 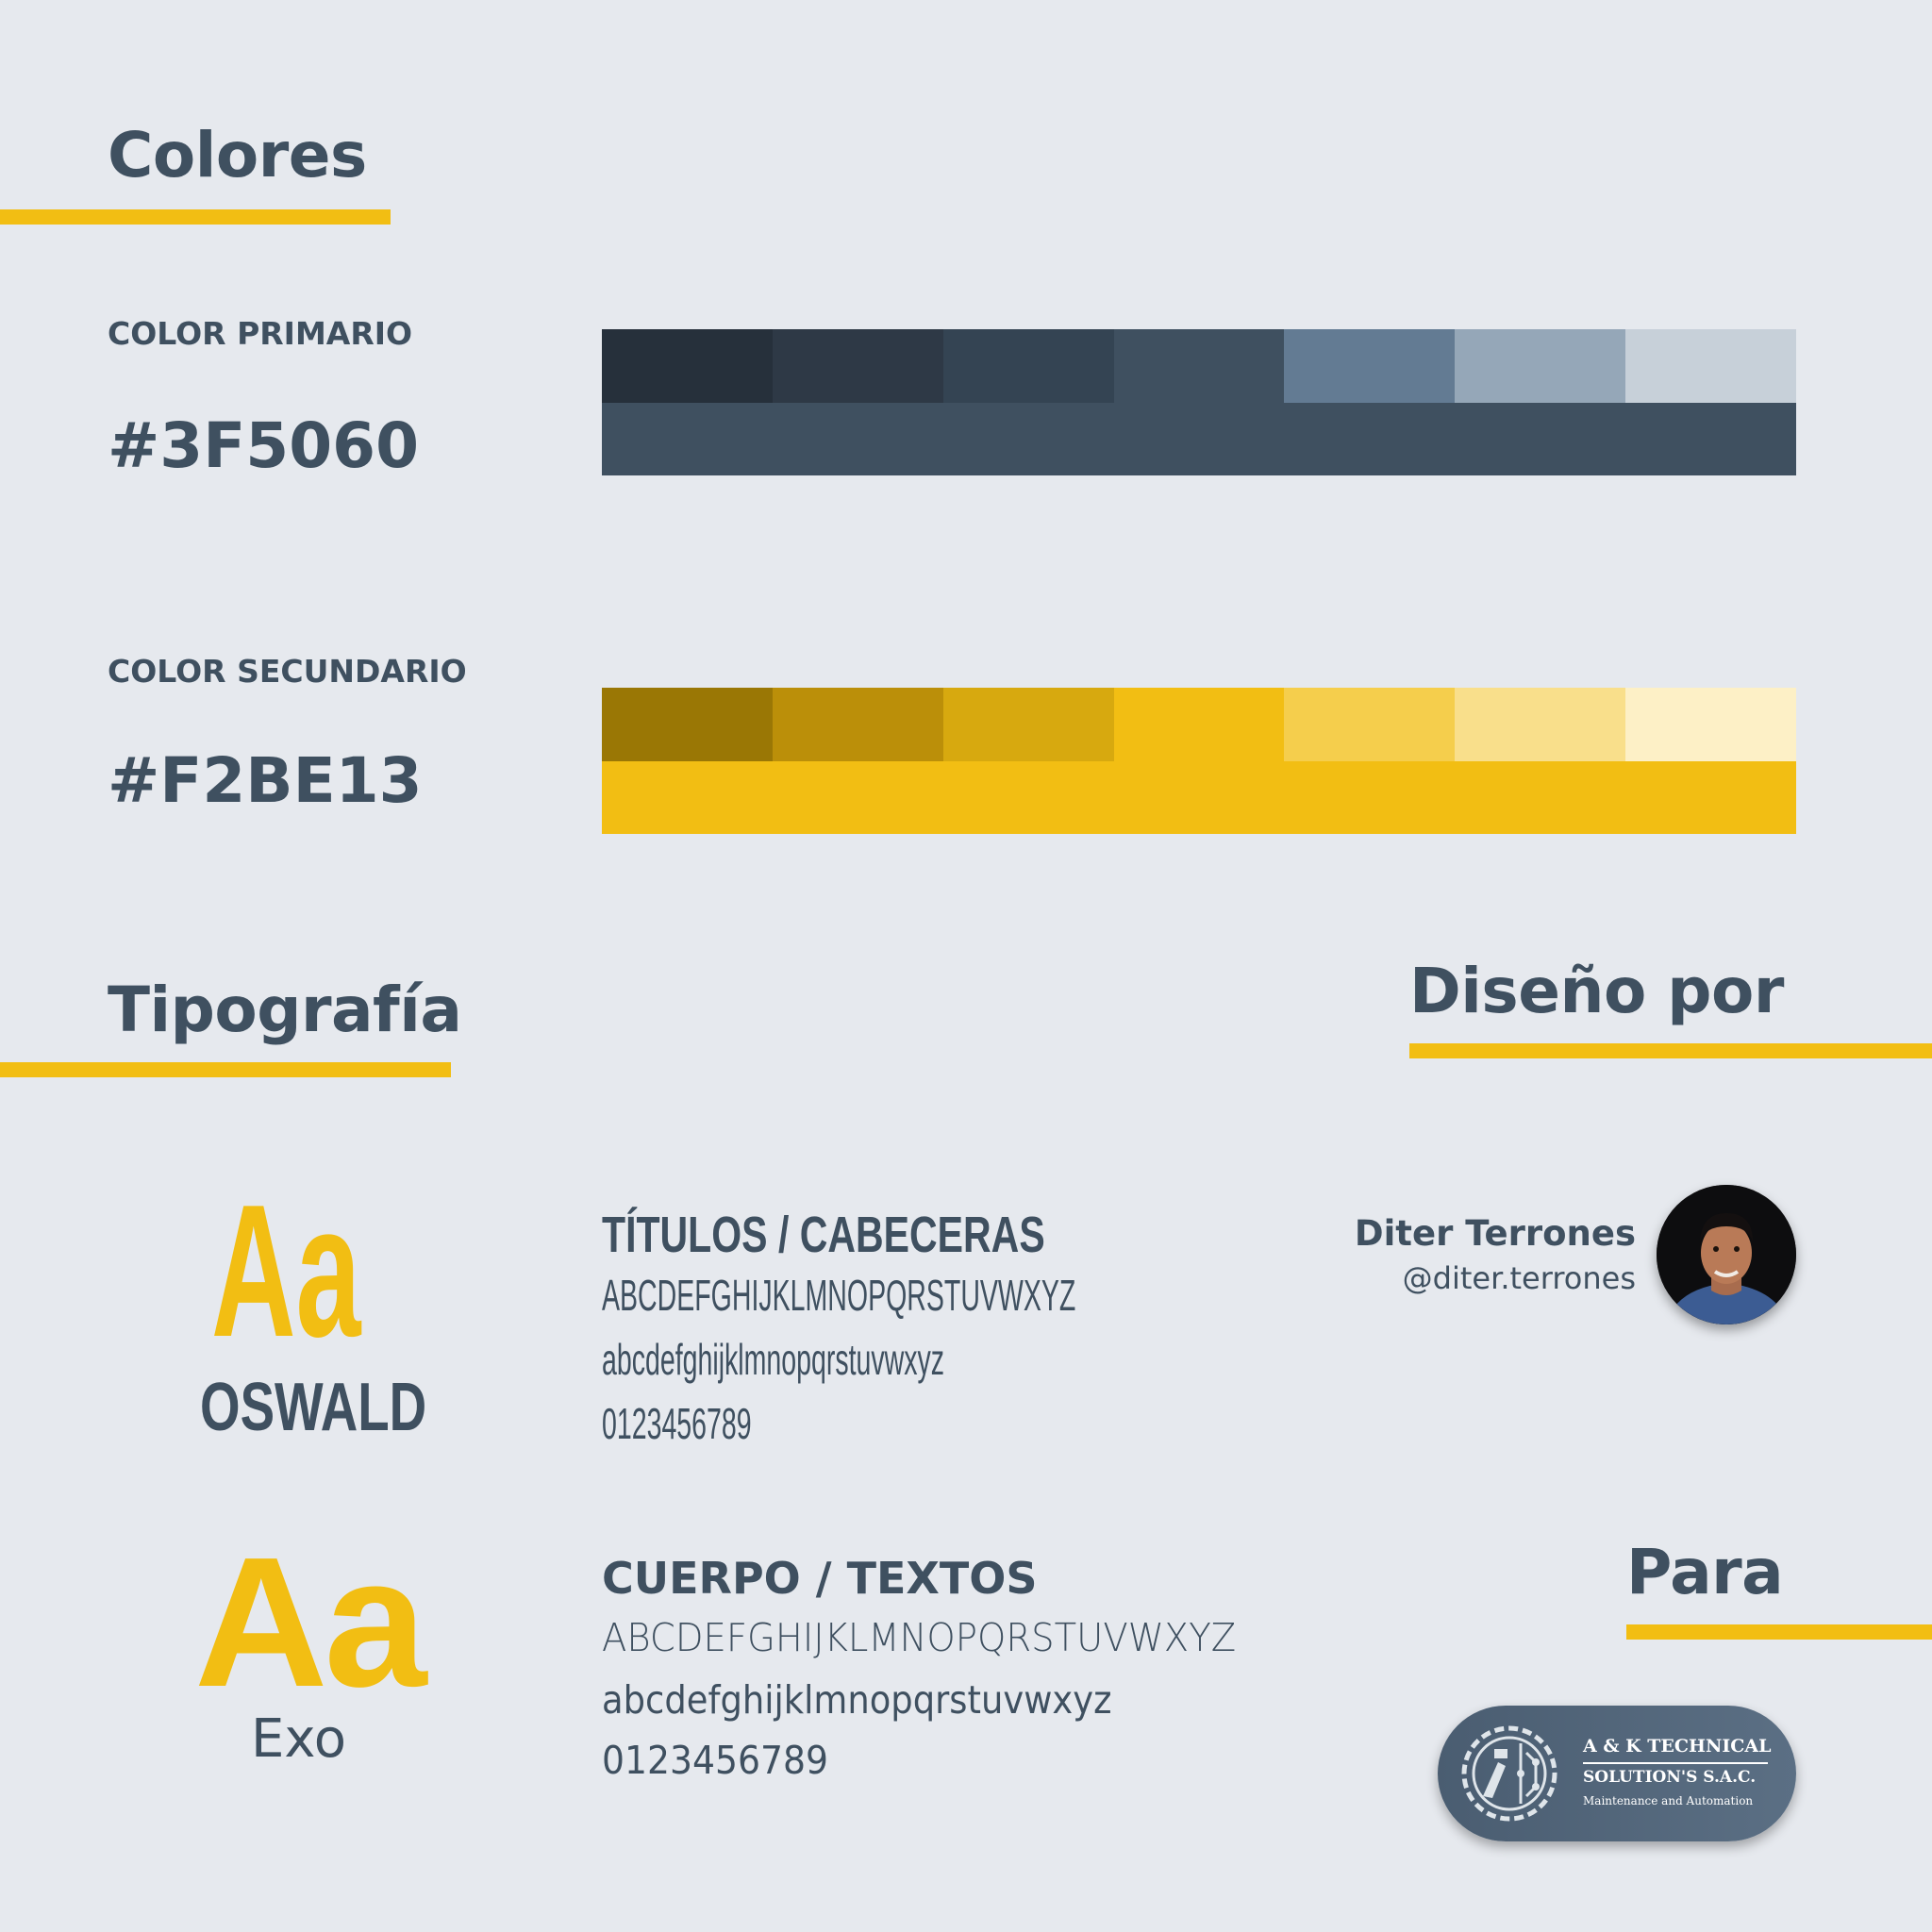 What do you see at coordinates (920, 1638) in the screenshot?
I see `exo-uppercase: ABCDEFGHIJKLMNOPQRSTUVWXYZ` at bounding box center [920, 1638].